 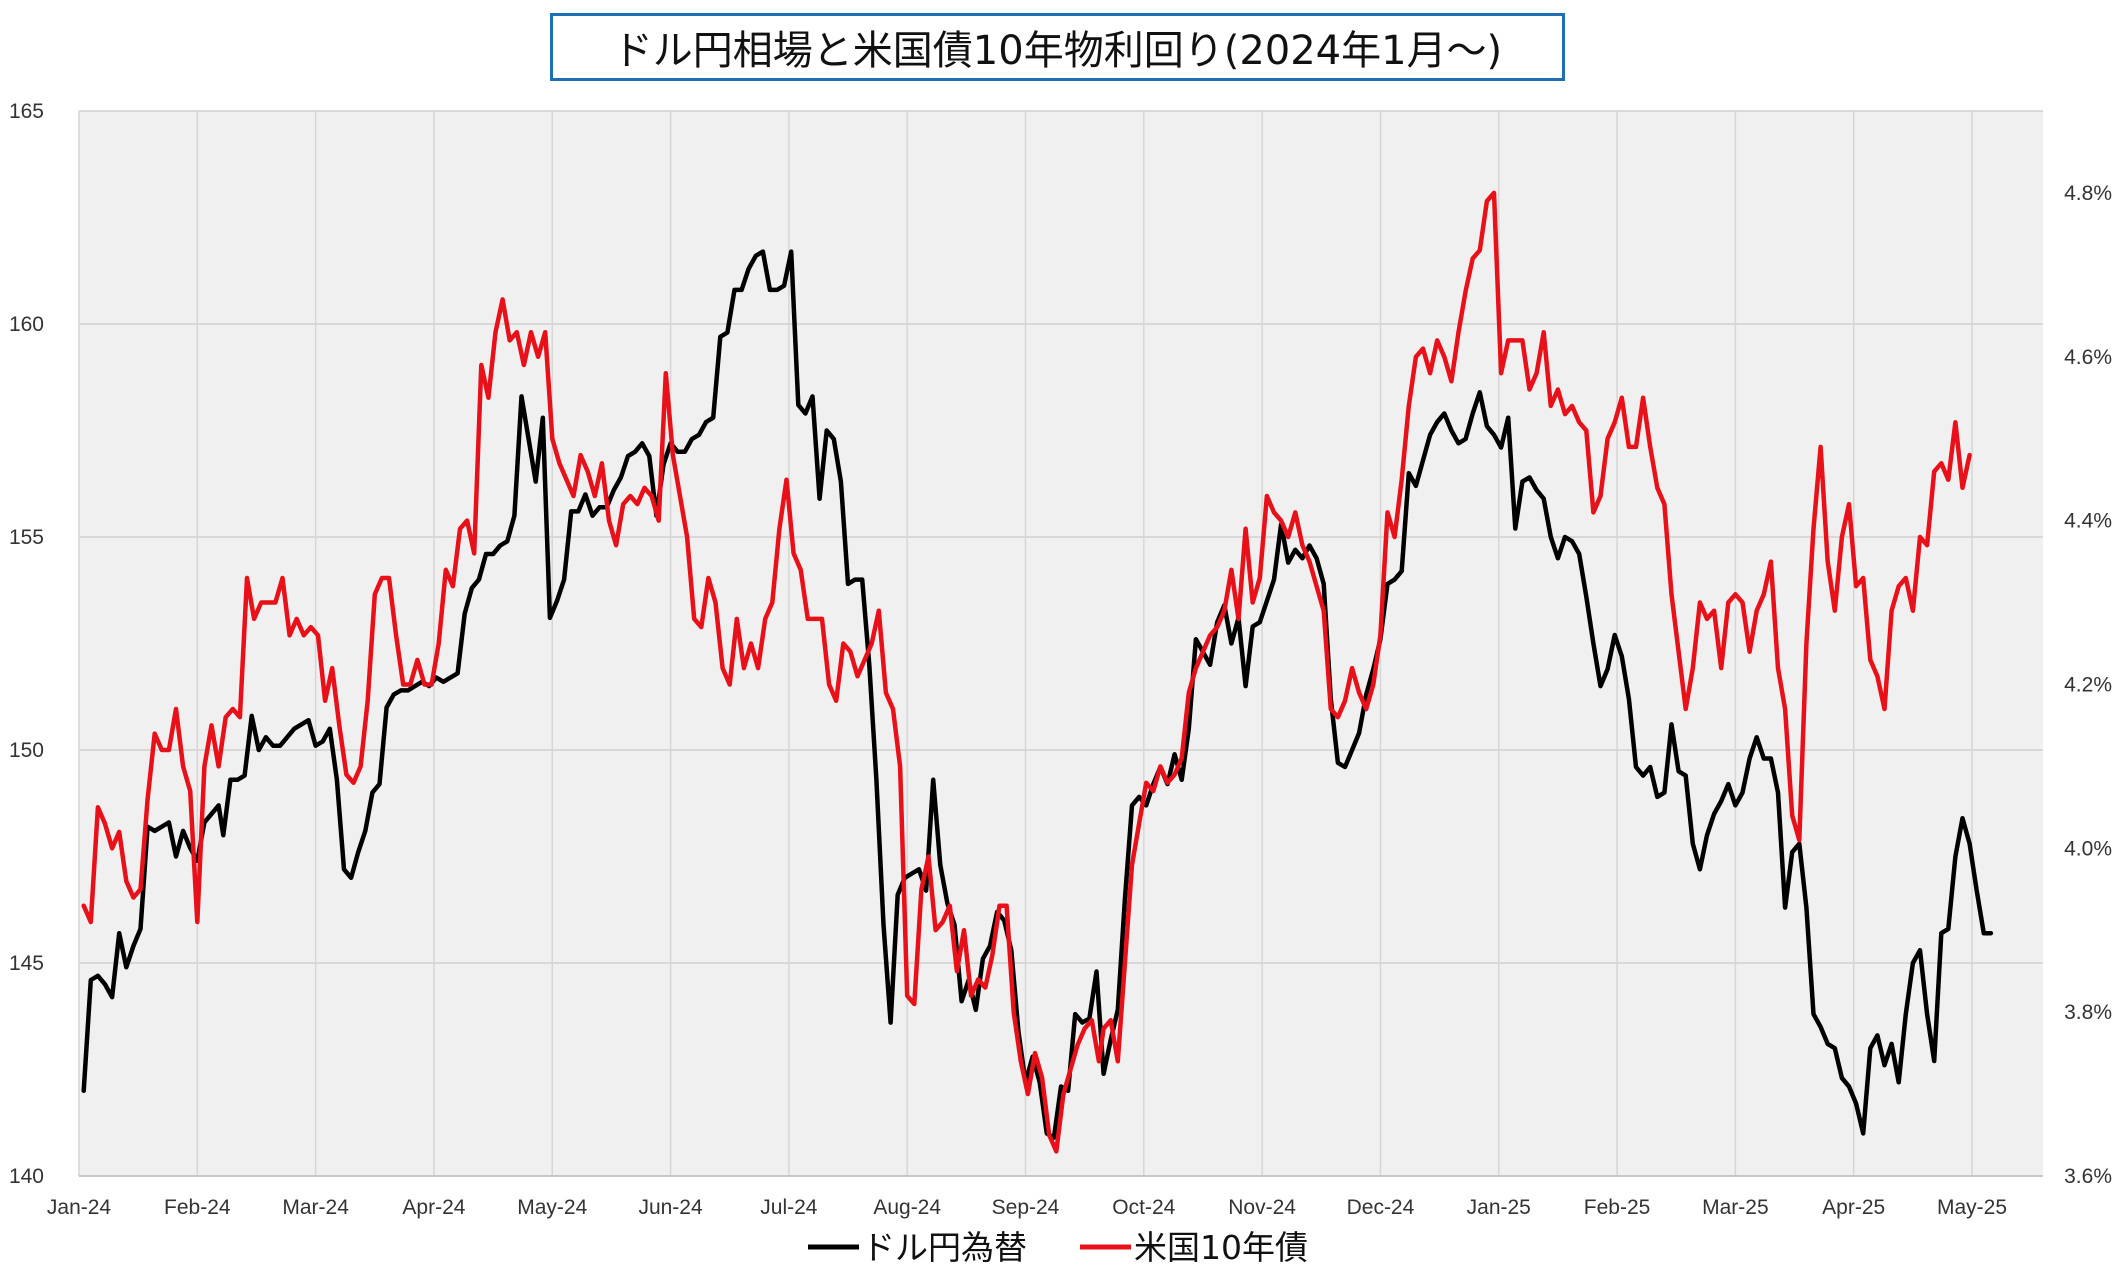 I want to click on x-tick-label: Mar-24, so click(x=315, y=1207).